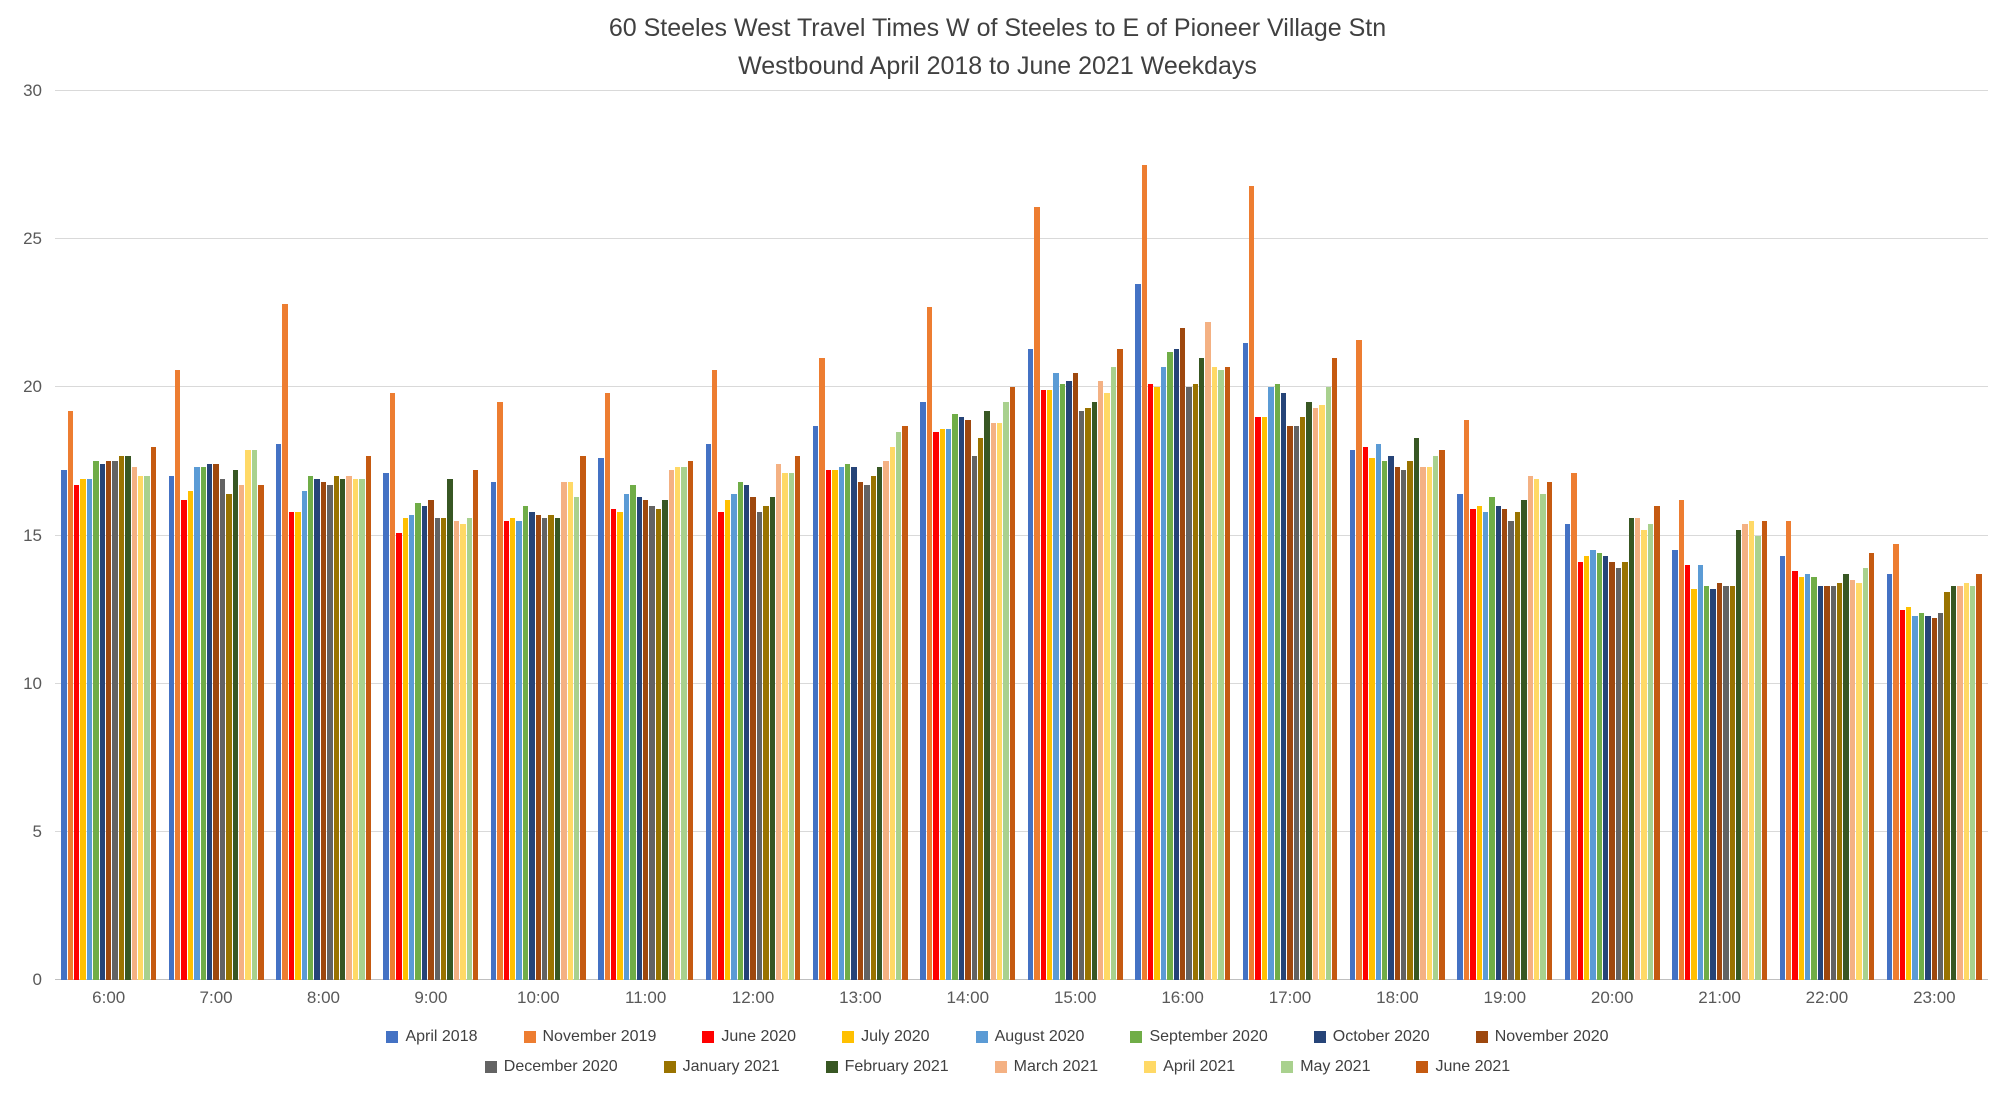 The width and height of the screenshot is (1995, 1098). What do you see at coordinates (551, 1067) in the screenshot?
I see `legend-item: December 2020` at bounding box center [551, 1067].